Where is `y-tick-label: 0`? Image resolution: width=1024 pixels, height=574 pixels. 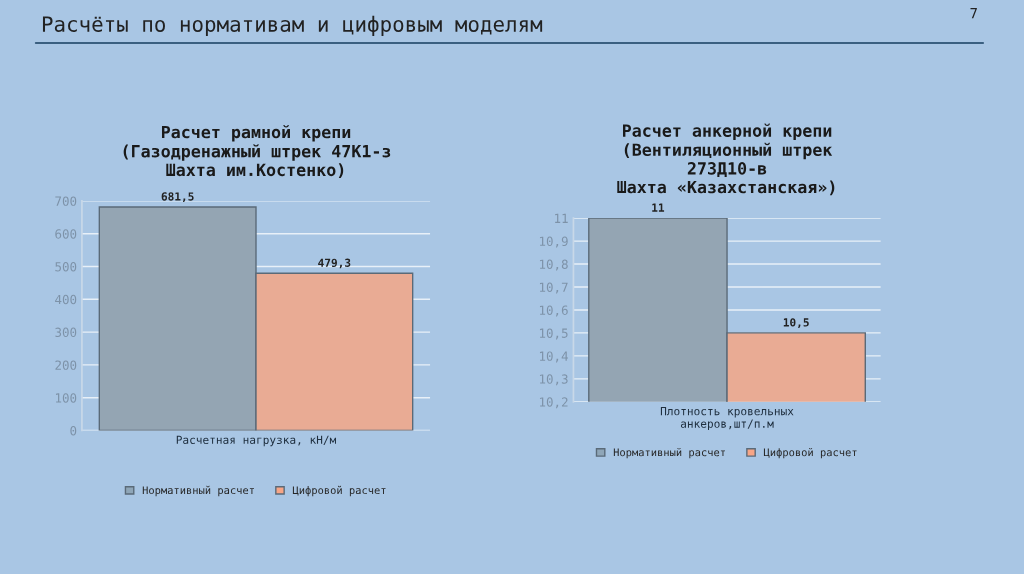
y-tick-label: 0 is located at coordinates (73, 431).